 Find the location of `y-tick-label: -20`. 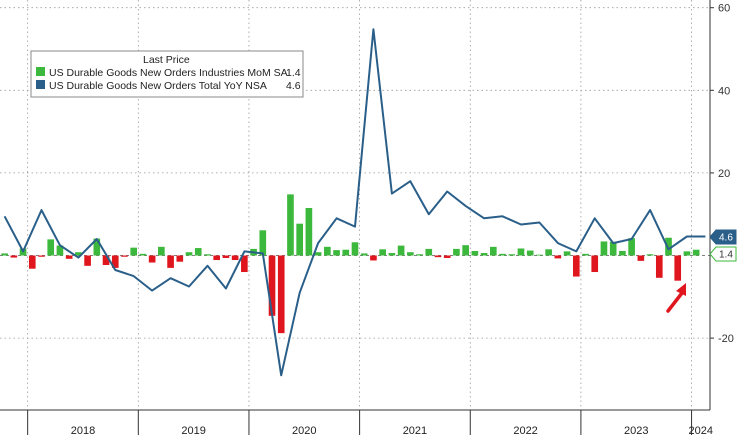

y-tick-label: -20 is located at coordinates (726, 339).